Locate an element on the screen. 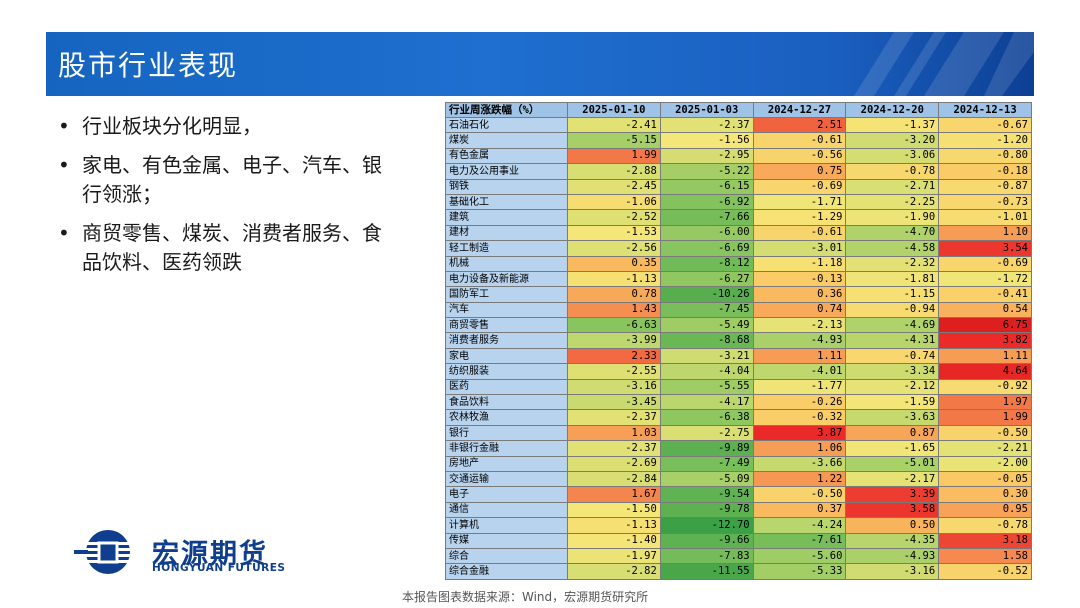 This screenshot has height=608, width=1080. table-row: 钢铁 -2.45 -6.15 -0.69 -2.71 -0.87 is located at coordinates (738, 186).